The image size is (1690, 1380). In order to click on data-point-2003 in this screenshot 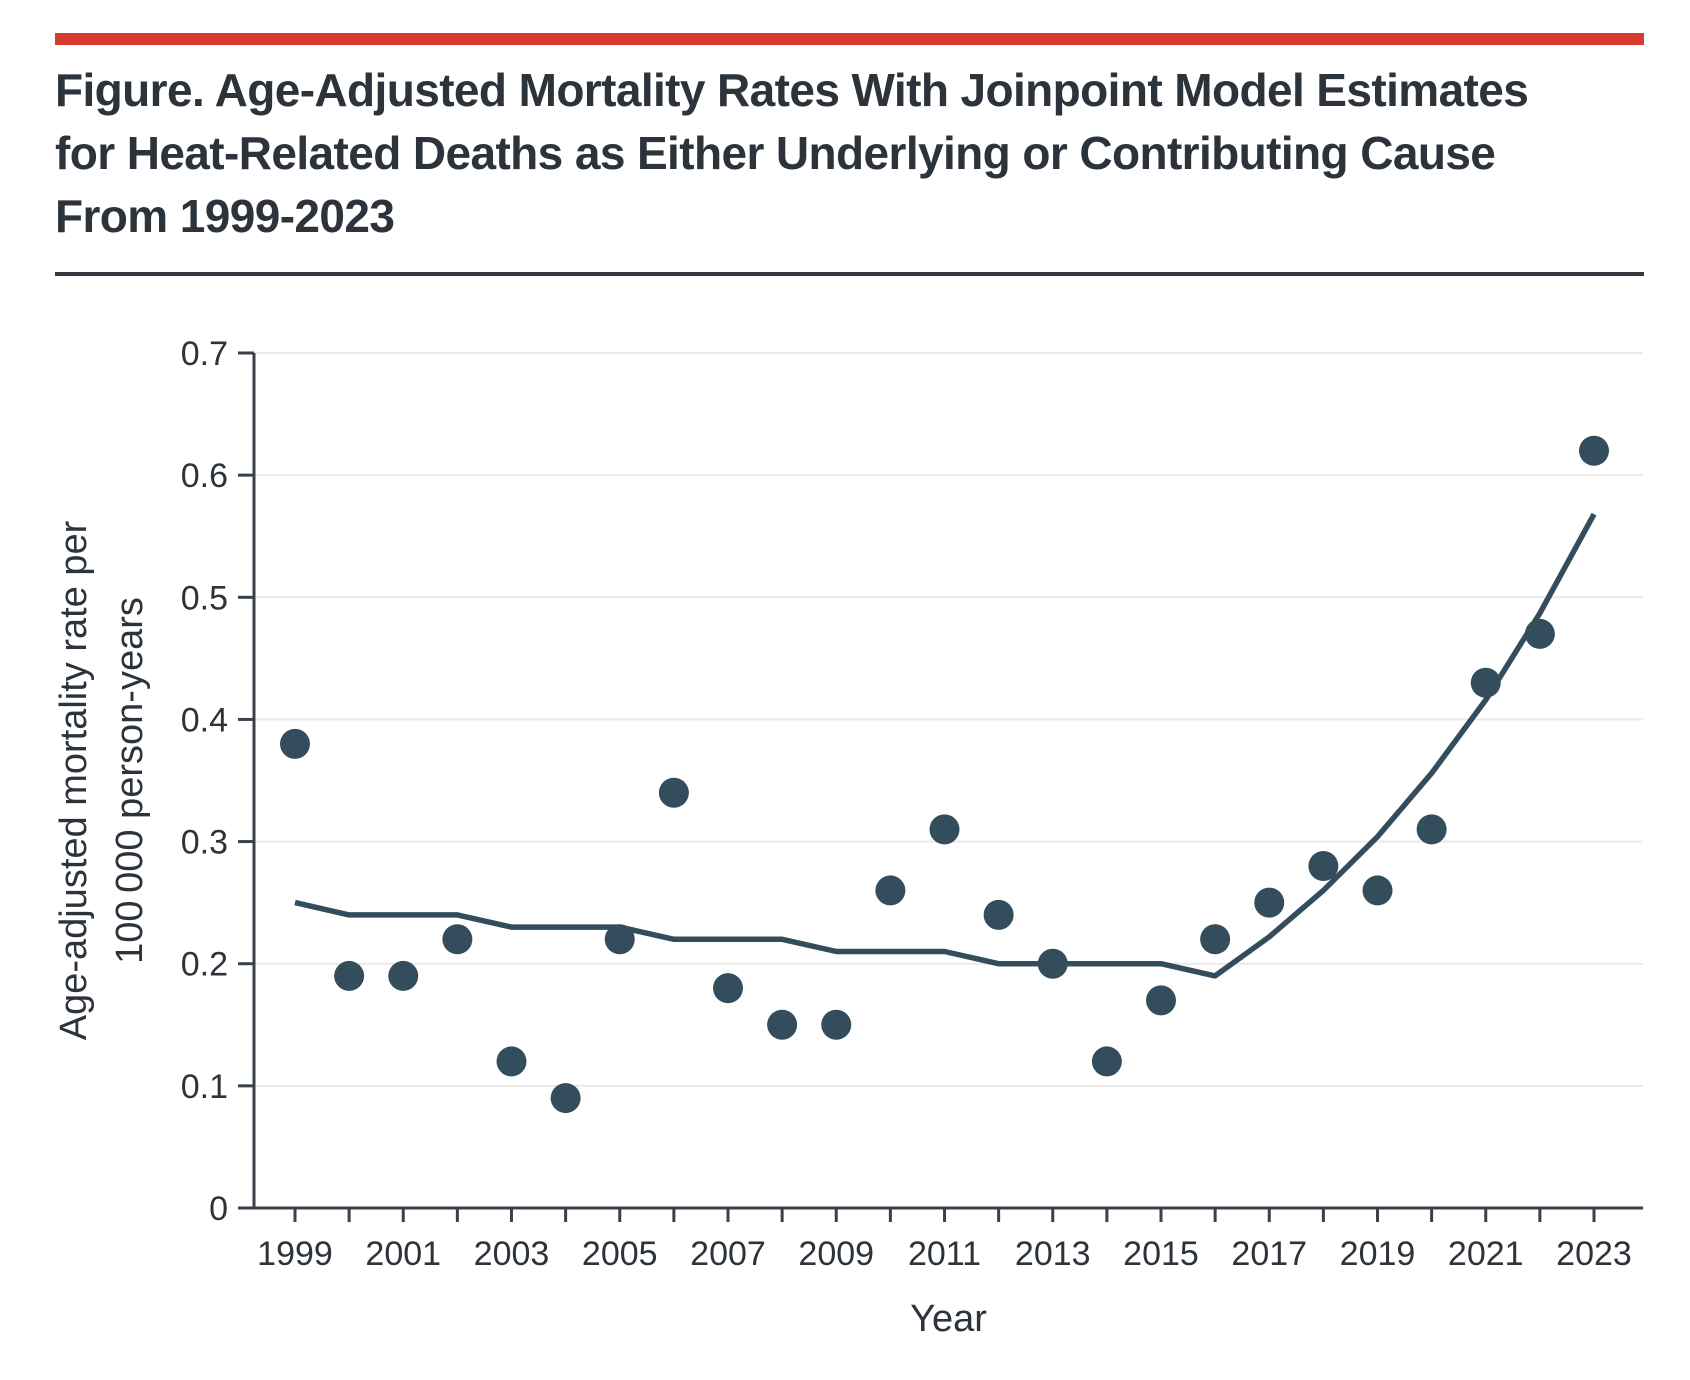, I will do `click(511, 1061)`.